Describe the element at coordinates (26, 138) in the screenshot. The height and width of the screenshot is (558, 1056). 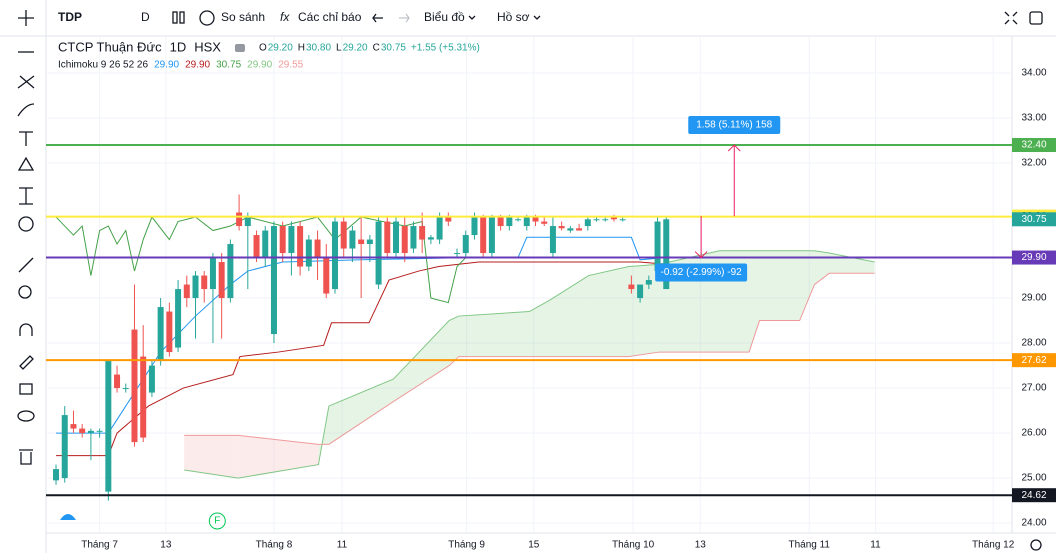
I see `text-tool` at that location.